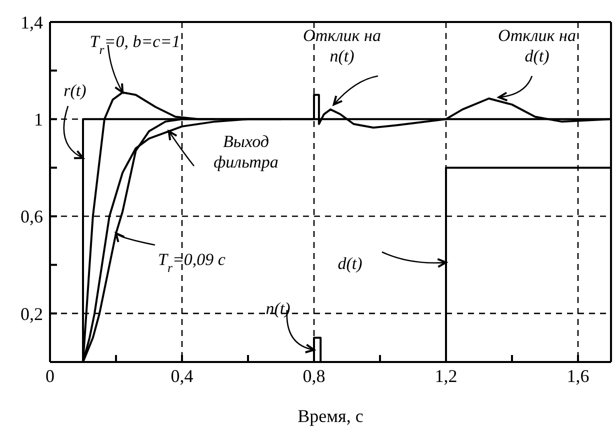 This screenshot has width=613, height=430. Describe the element at coordinates (50, 376) in the screenshot. I see `x-tick-label: 0` at that location.